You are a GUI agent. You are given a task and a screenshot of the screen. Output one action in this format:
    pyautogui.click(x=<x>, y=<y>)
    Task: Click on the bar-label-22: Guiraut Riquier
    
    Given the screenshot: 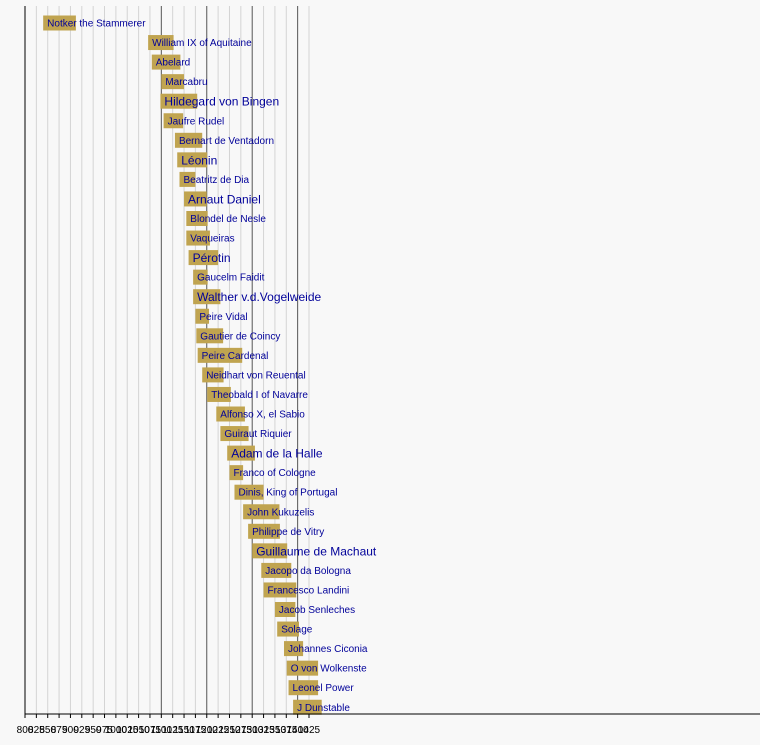 What is the action you would take?
    pyautogui.click(x=258, y=434)
    